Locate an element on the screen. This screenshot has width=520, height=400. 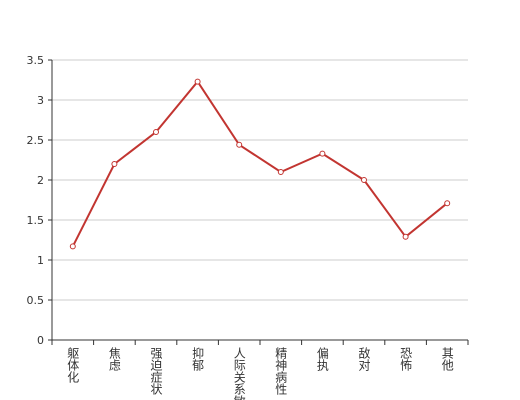
y-tick-label: 0.5 is located at coordinates (36, 300).